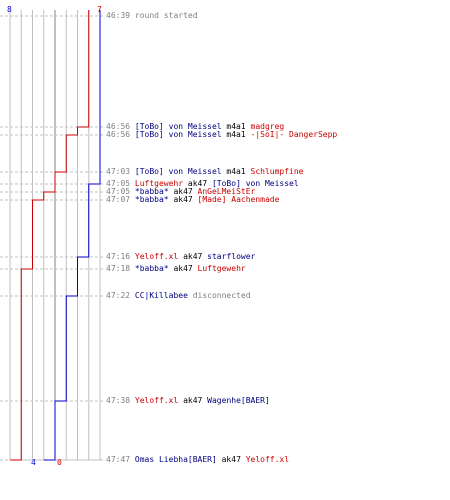 This screenshot has width=450, height=500. I want to click on event-time: 47:03, so click(120, 171).